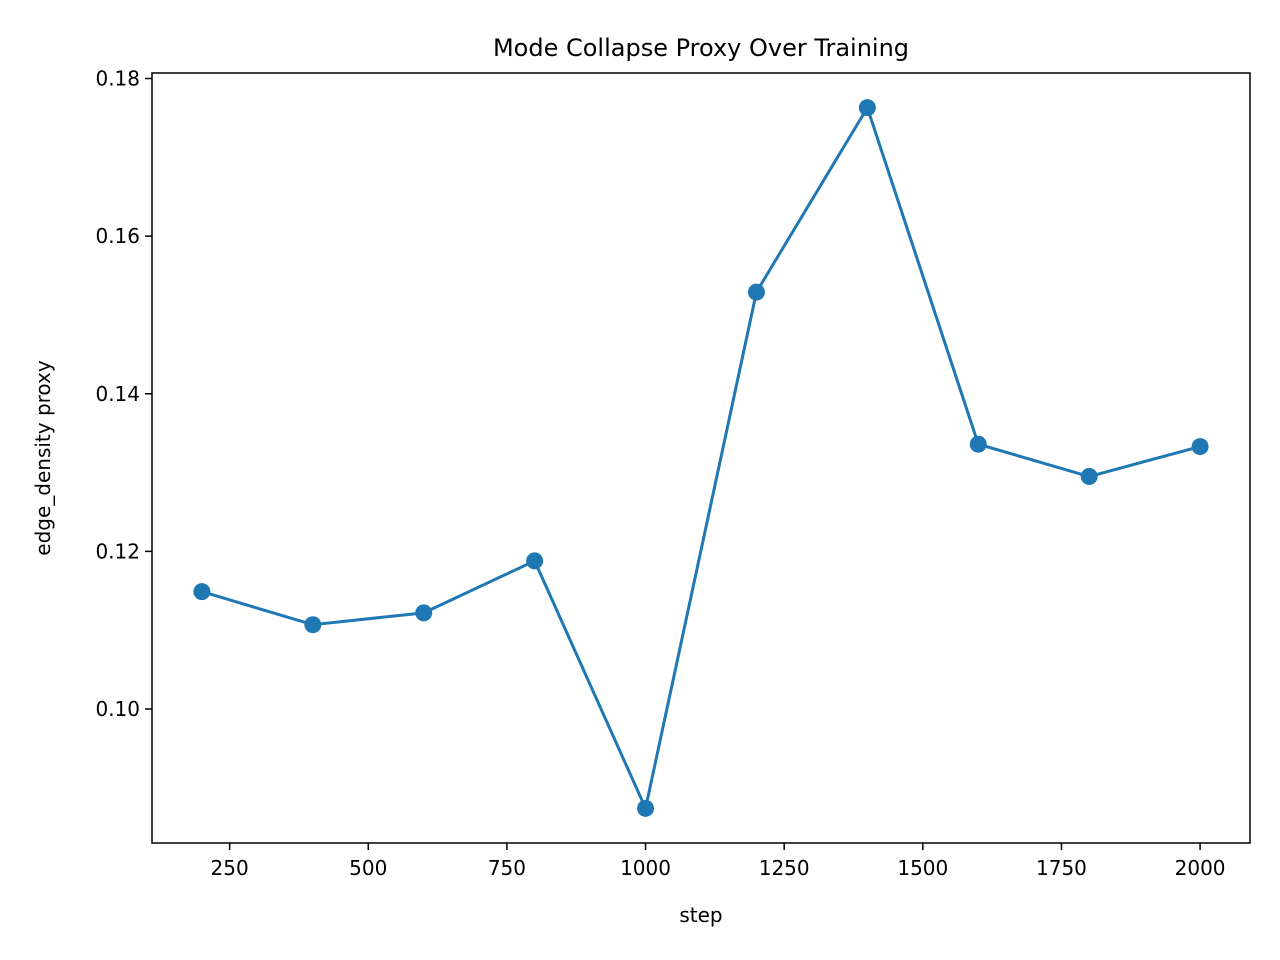 Image resolution: width=1280 pixels, height=960 pixels. I want to click on y-axis-label: edge_density proxy, so click(43, 458).